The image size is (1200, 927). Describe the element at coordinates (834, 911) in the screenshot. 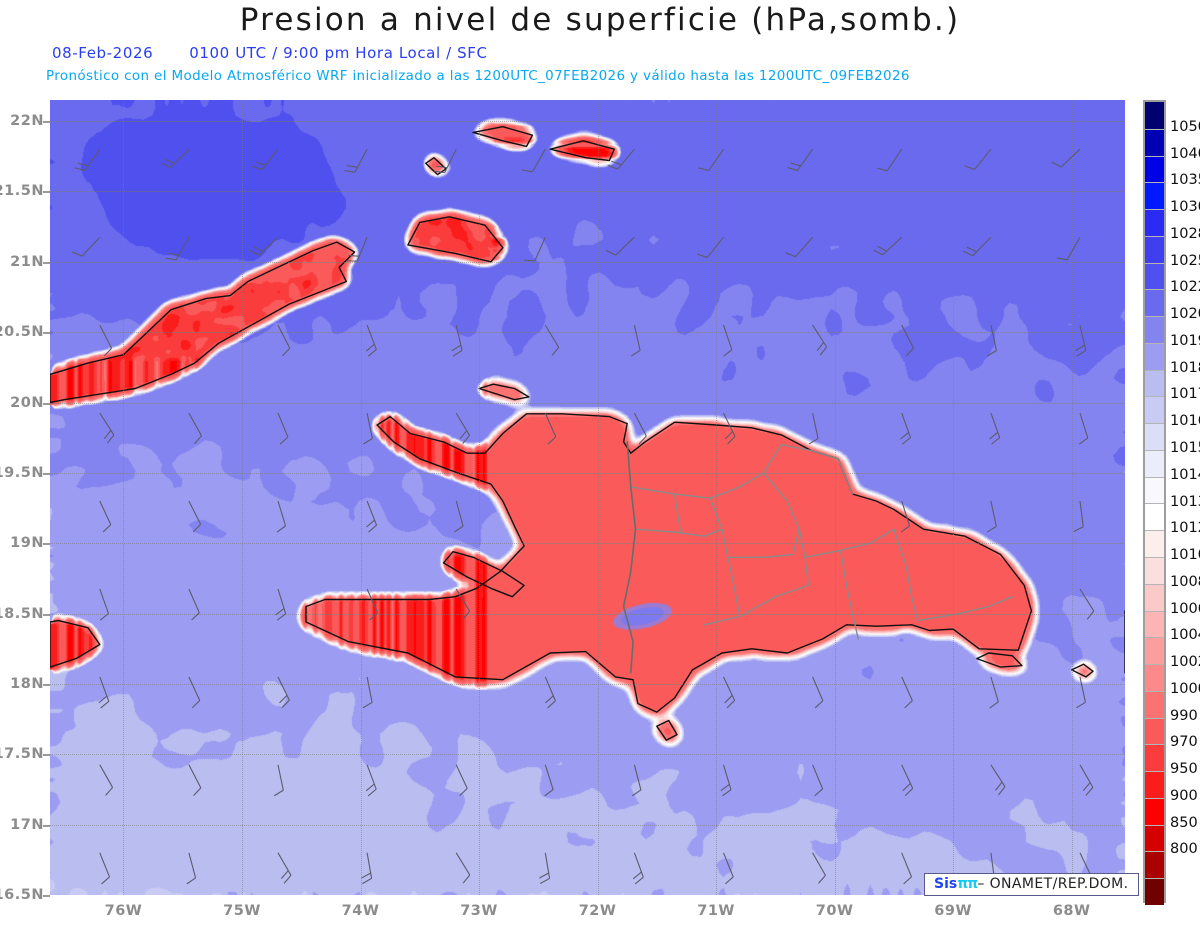

I see `x-axis-label: 70W` at that location.